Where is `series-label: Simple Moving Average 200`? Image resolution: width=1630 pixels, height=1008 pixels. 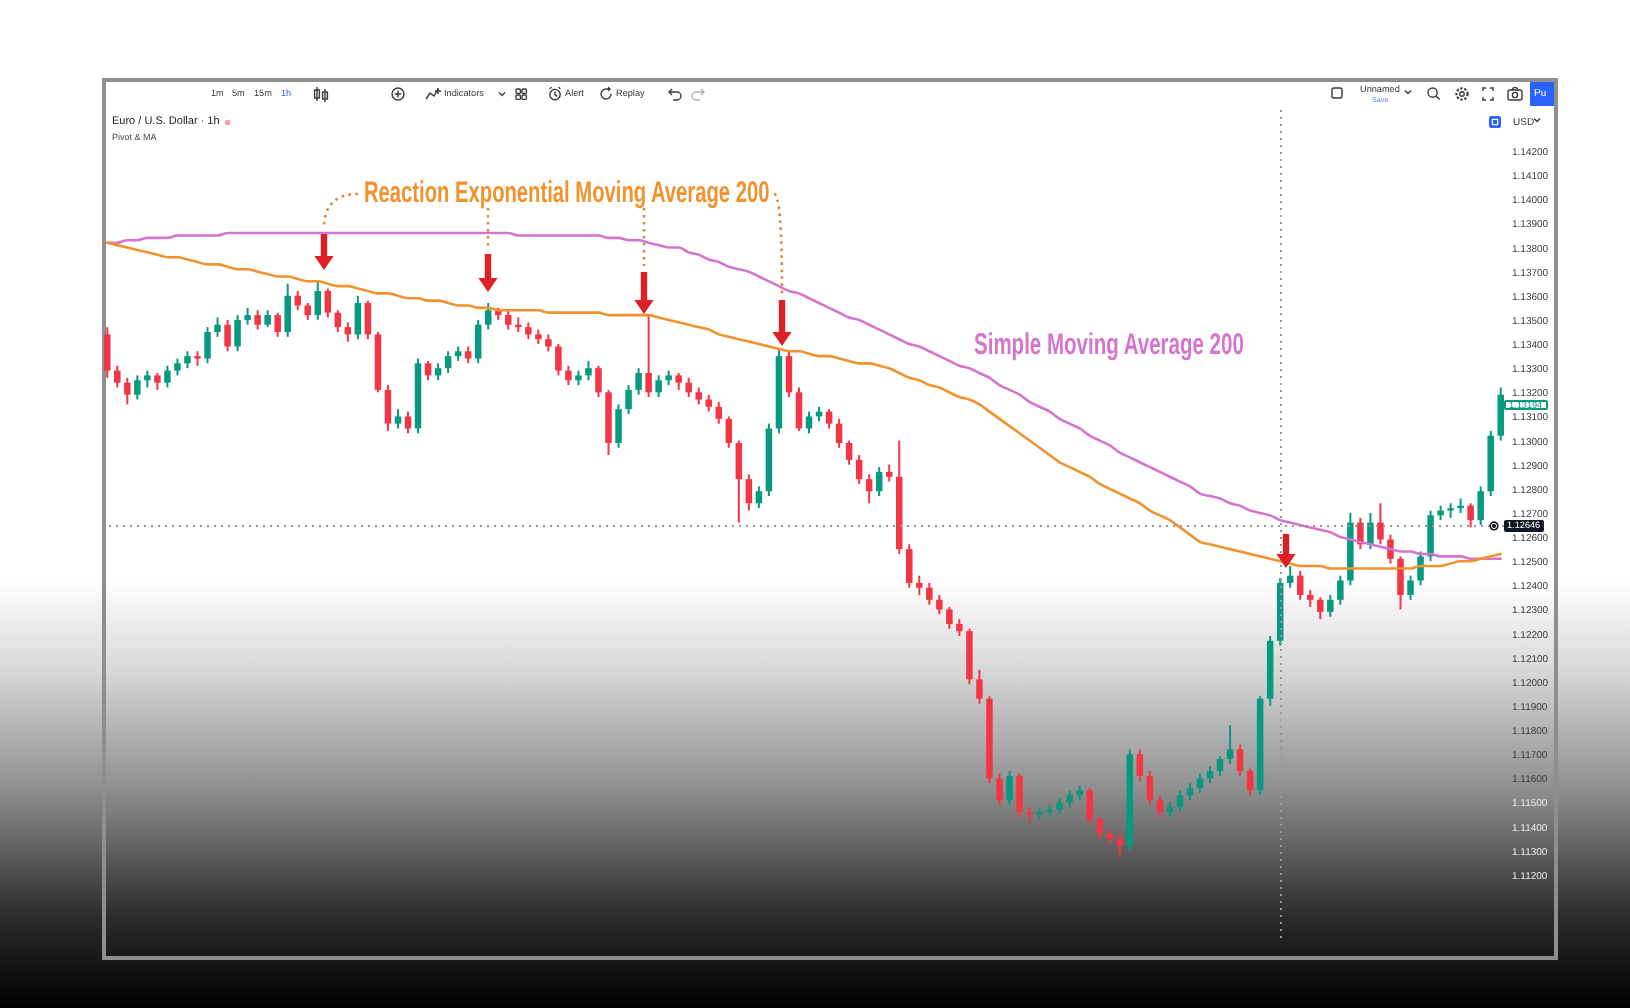 series-label: Simple Moving Average 200 is located at coordinates (1109, 343).